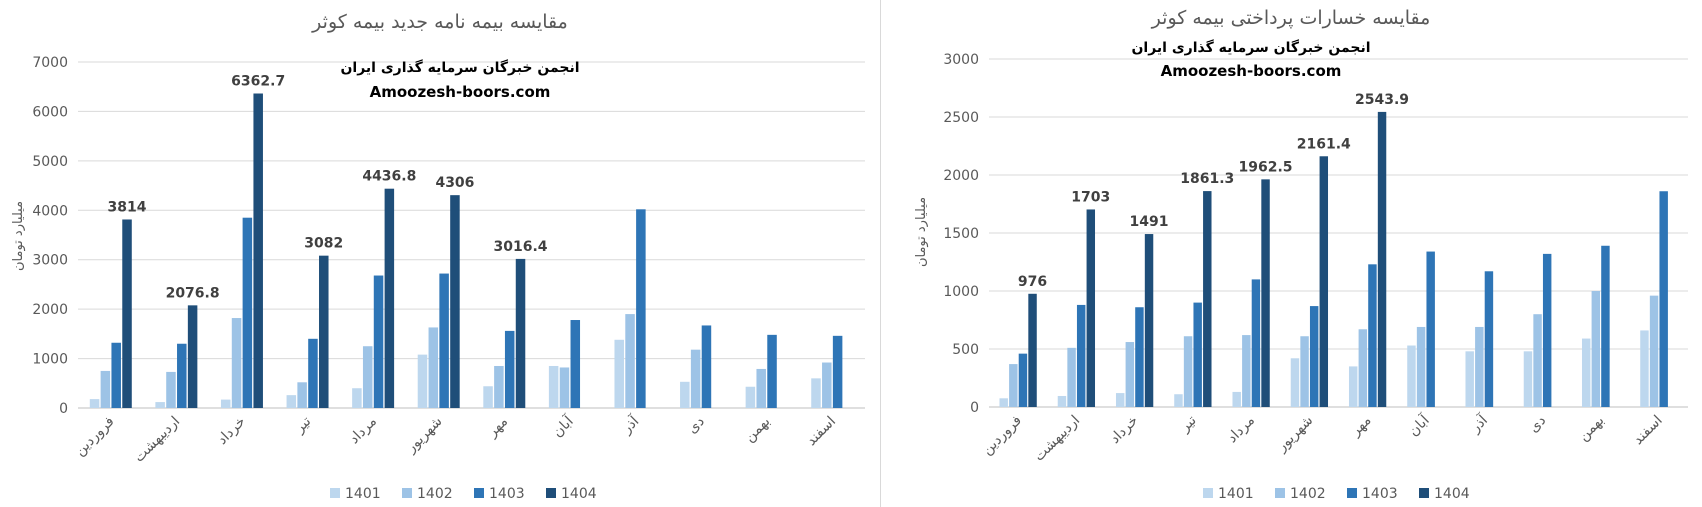 This screenshot has height=507, width=1702. What do you see at coordinates (193, 293) in the screenshot?
I see `data-label: 2076.8` at bounding box center [193, 293].